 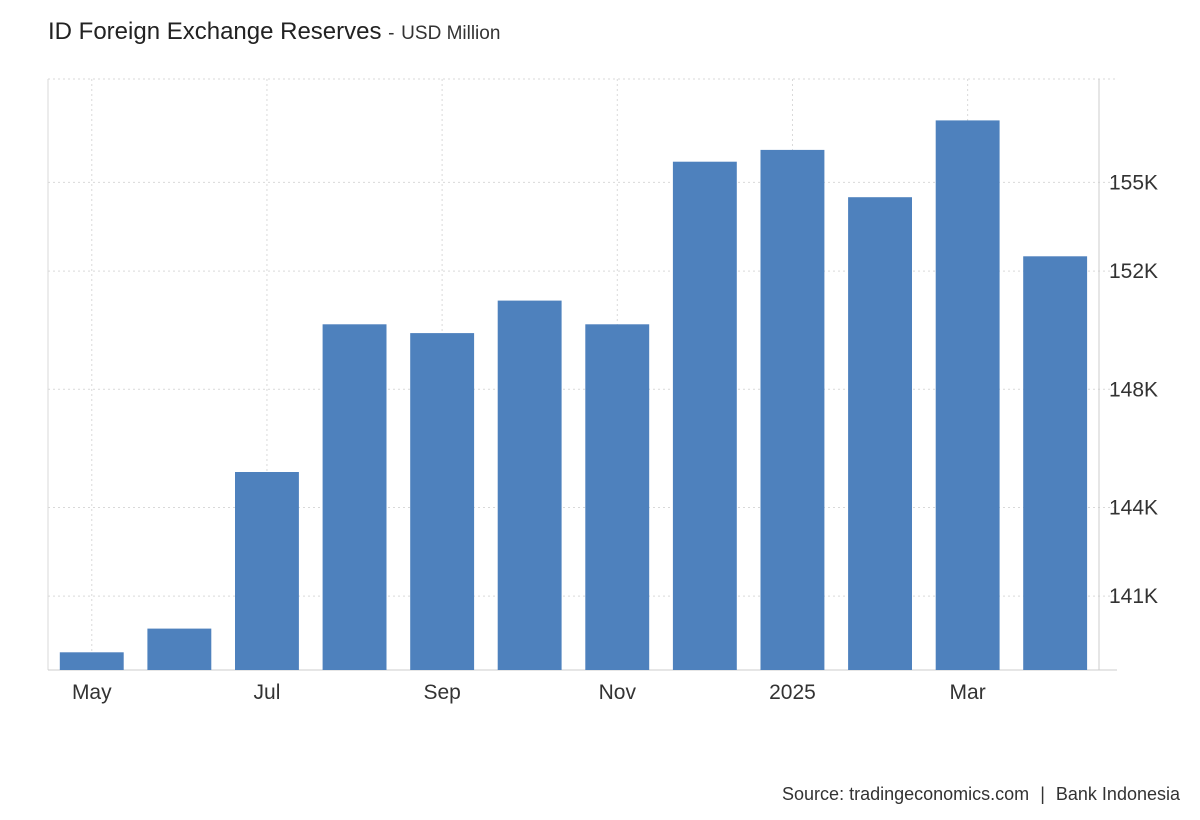 I want to click on source-prefix: Source:, so click(x=813, y=794).